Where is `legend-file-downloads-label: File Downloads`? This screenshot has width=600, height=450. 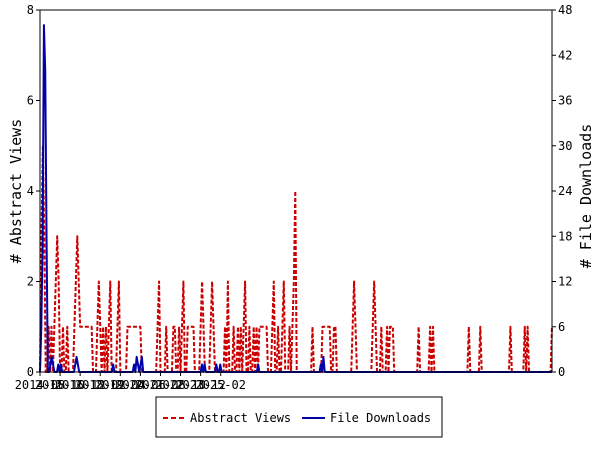 legend-file-downloads-label: File Downloads is located at coordinates (380, 418).